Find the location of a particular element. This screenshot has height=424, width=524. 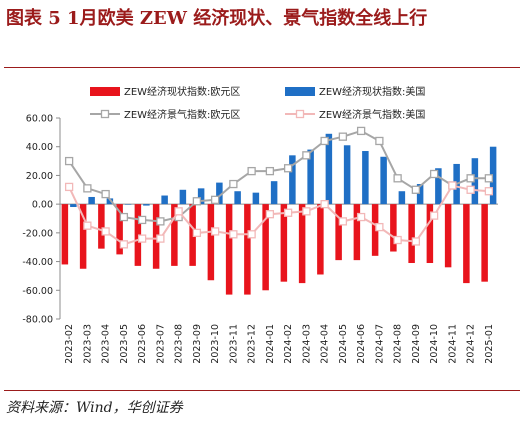

x-tick-label: 2024-11 is located at coordinates (452, 344).